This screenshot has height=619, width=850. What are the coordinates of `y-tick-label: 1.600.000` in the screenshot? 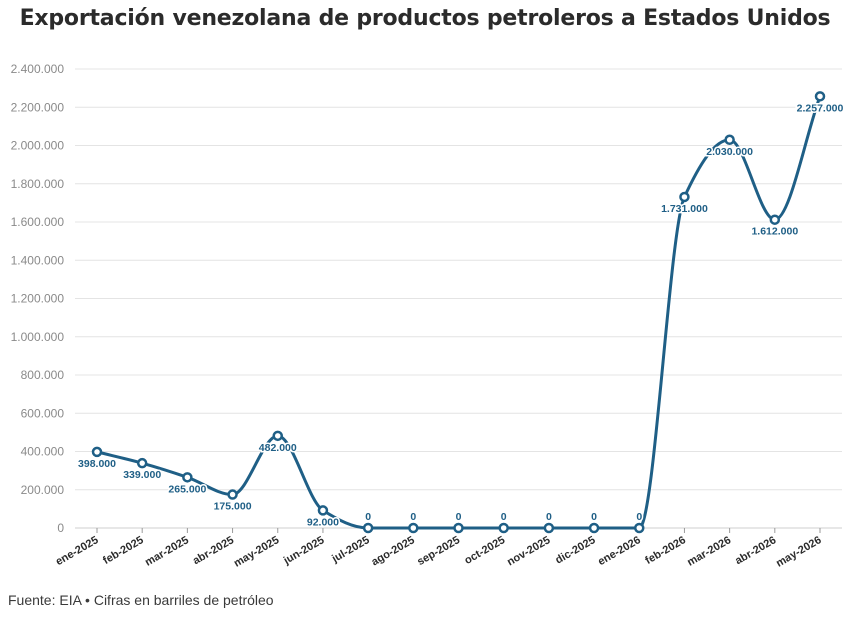 It's located at (38, 222).